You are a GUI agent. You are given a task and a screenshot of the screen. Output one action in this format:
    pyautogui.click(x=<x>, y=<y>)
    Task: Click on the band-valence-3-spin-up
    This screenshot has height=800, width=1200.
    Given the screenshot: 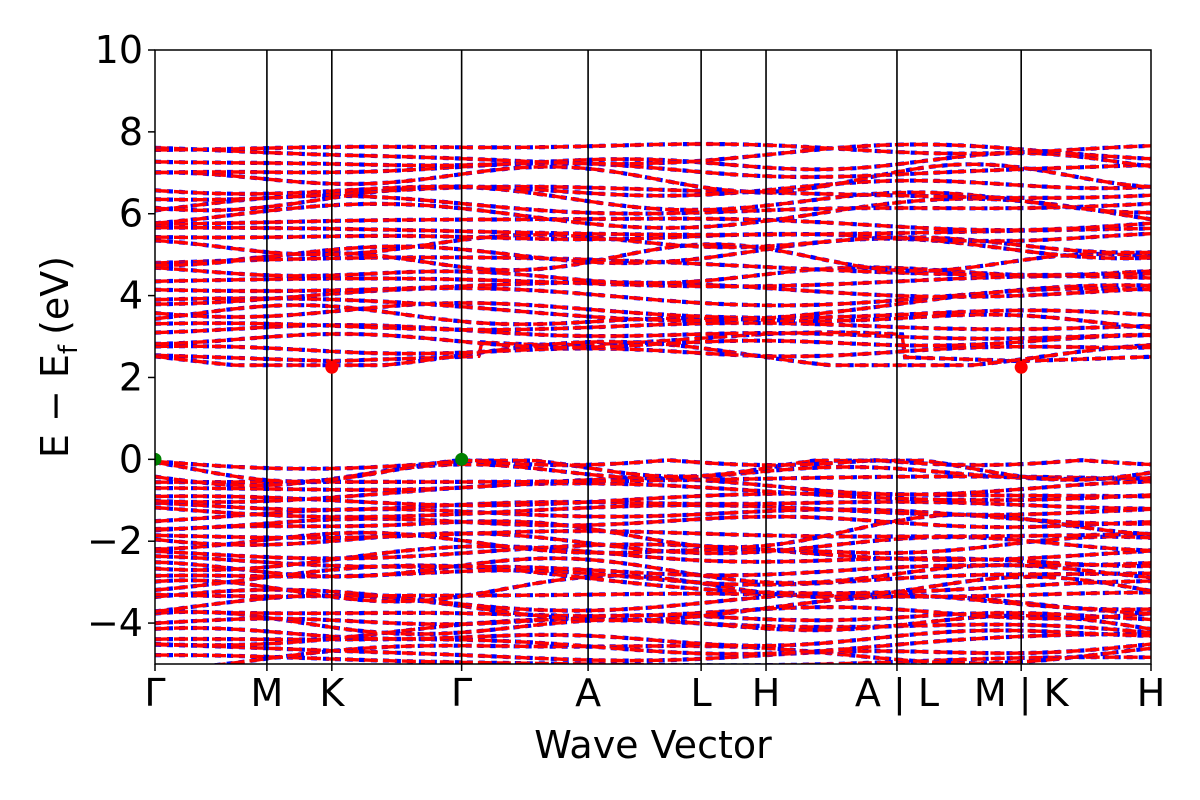 What is the action you would take?
    pyautogui.click(x=653, y=644)
    